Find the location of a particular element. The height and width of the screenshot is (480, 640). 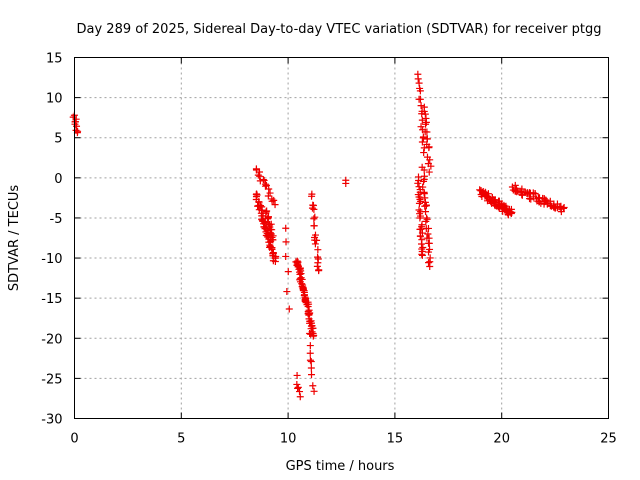

x-tick-label: 25 is located at coordinates (608, 439).